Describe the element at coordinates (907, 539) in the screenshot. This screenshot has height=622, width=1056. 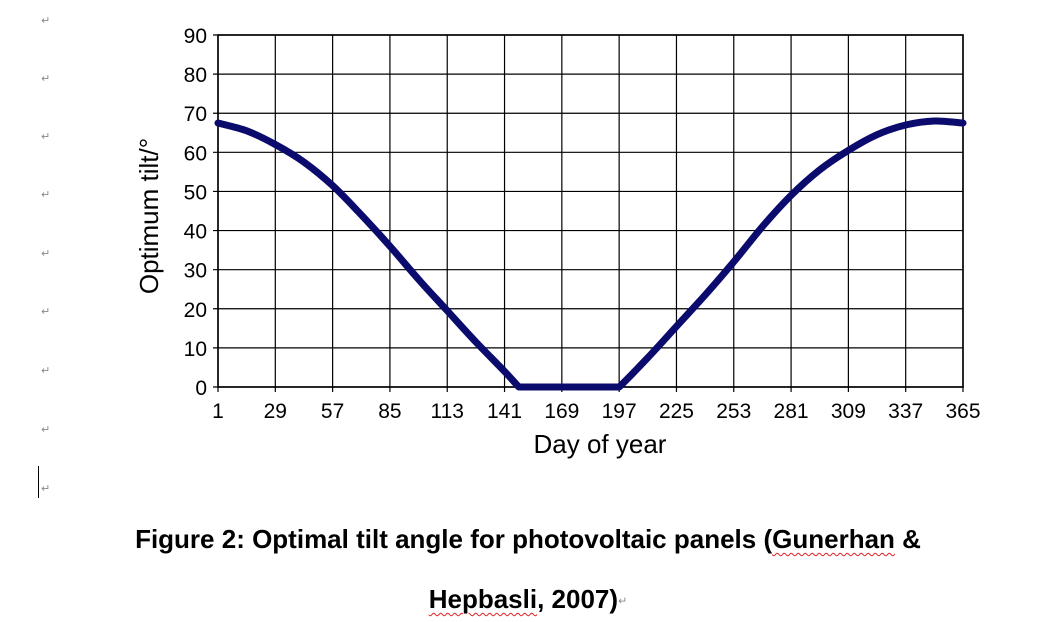
I see `caption-ampersand: &` at that location.